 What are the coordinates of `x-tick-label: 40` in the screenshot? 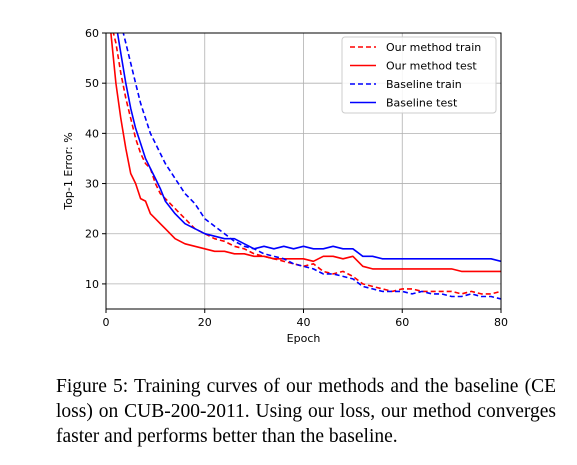 It's located at (304, 322).